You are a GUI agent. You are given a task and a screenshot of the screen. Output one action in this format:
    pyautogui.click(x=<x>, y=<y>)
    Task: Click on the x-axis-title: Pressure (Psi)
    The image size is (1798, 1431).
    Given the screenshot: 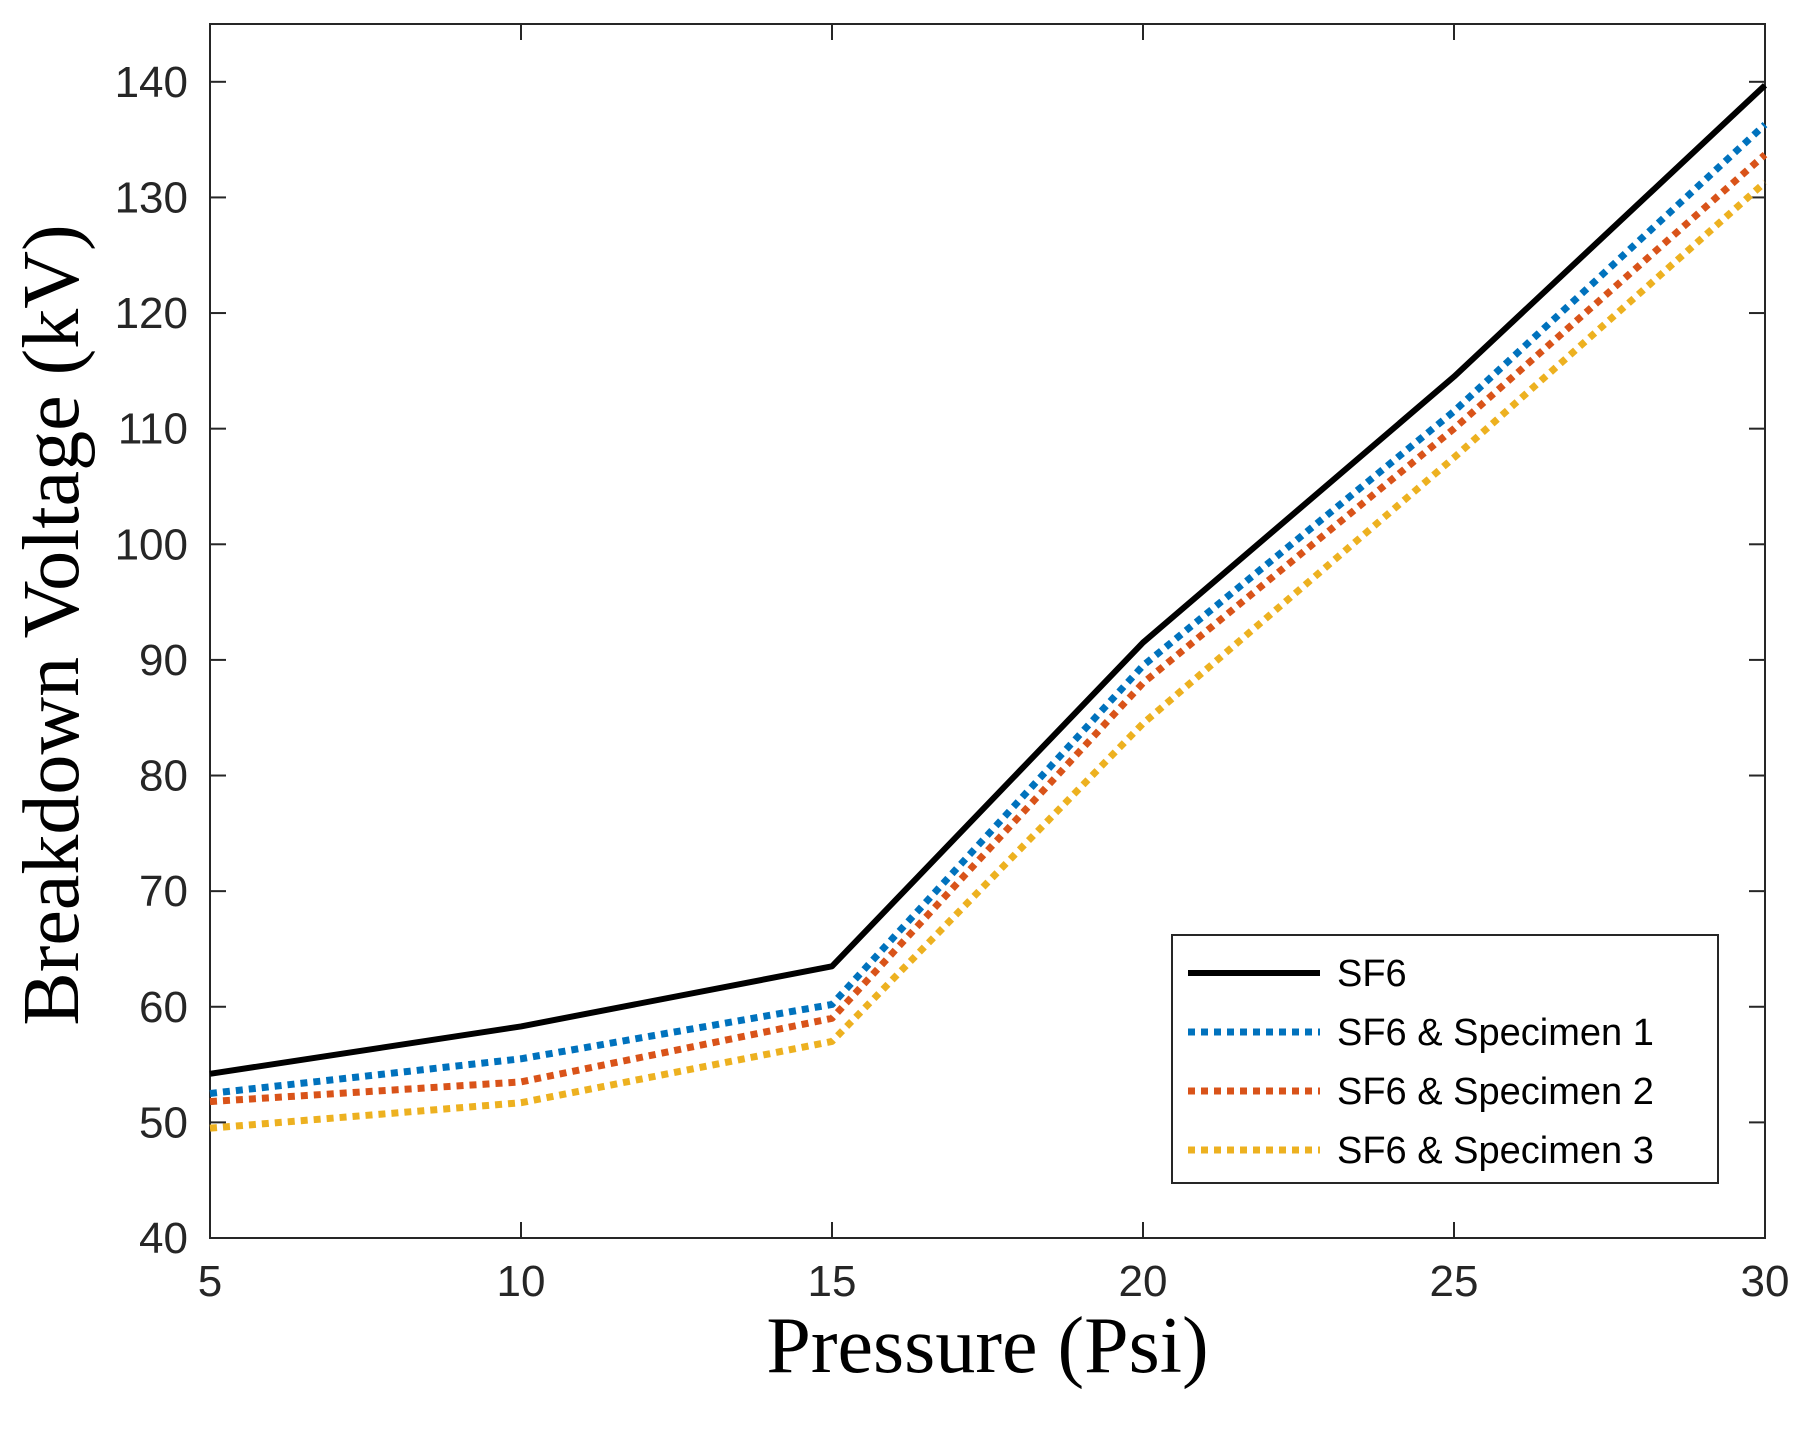 What is the action you would take?
    pyautogui.click(x=987, y=1346)
    